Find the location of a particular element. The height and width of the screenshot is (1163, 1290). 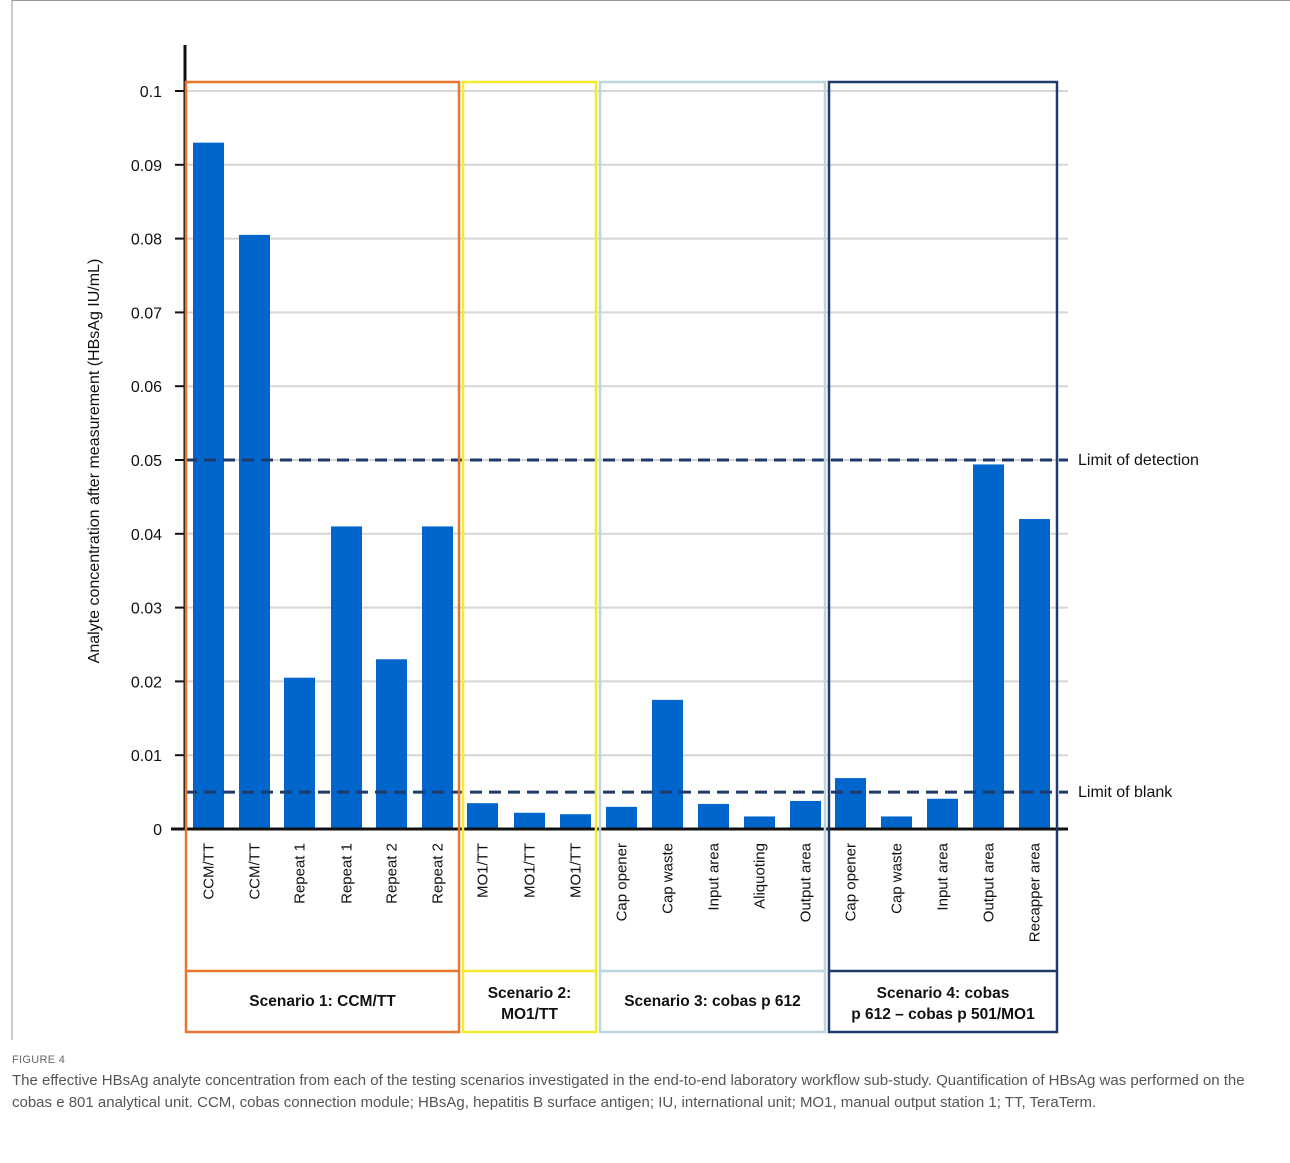

y-tick-label: 0.03 is located at coordinates (146, 609).